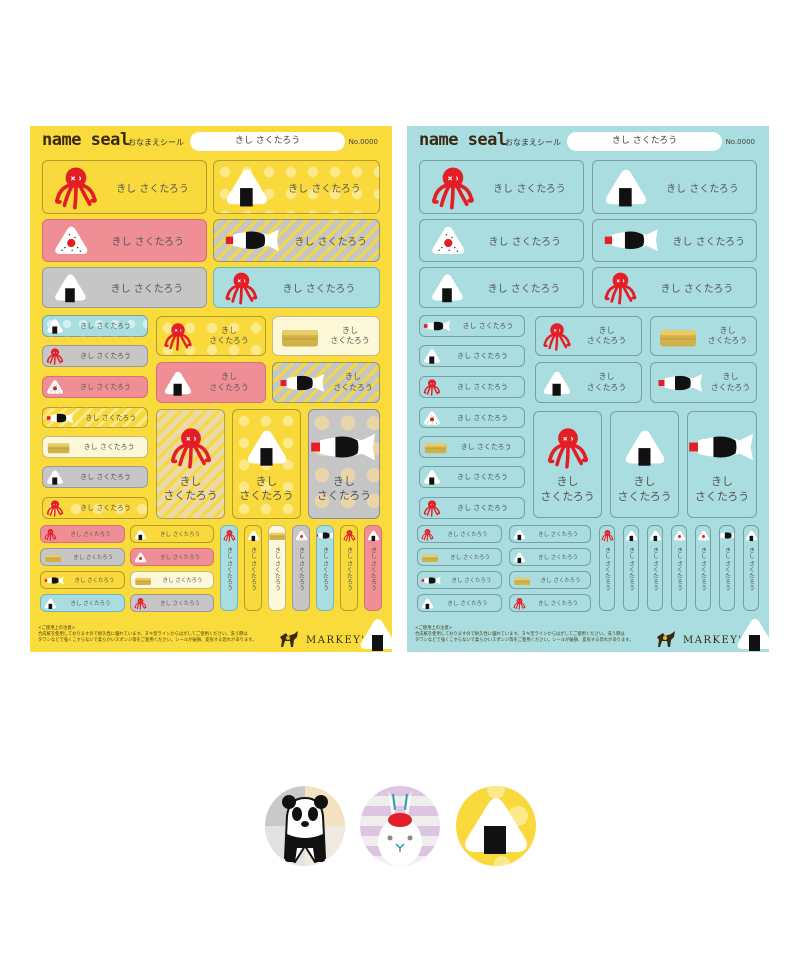 The width and height of the screenshot is (800, 960). I want to click on panda-sample, so click(305, 826).